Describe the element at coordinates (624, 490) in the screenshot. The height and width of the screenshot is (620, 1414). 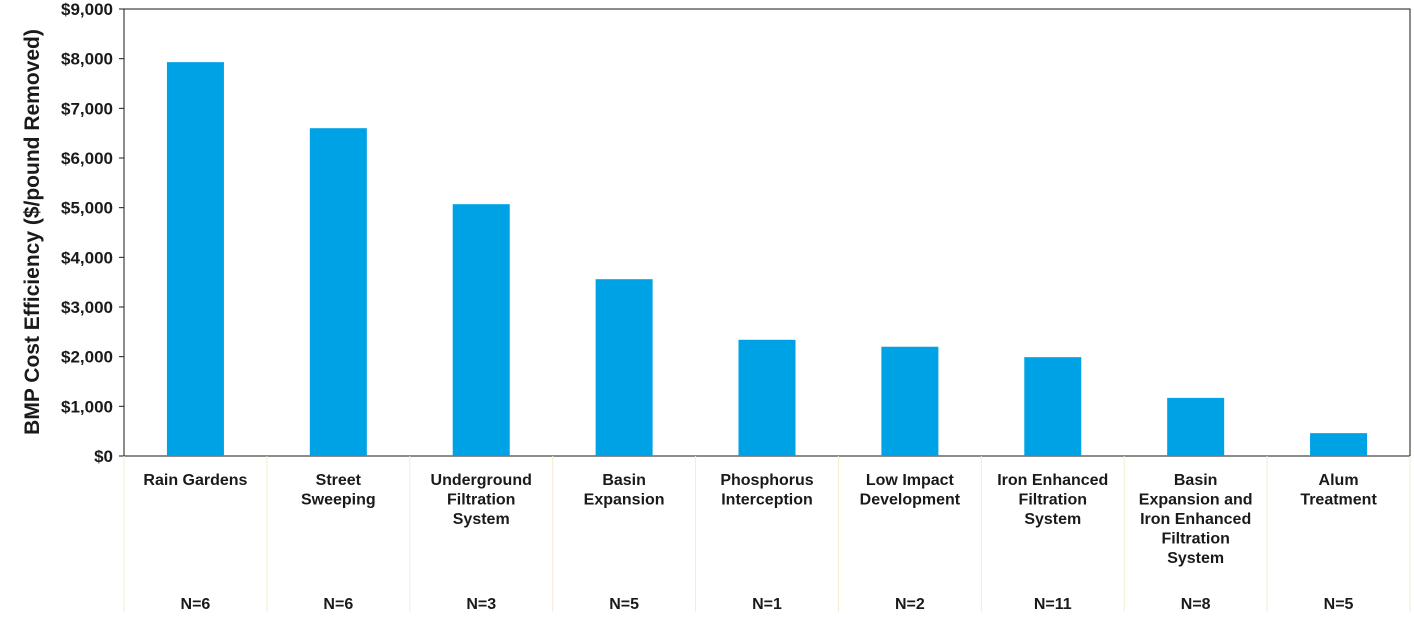
I see `category-label: Basin Expansion` at that location.